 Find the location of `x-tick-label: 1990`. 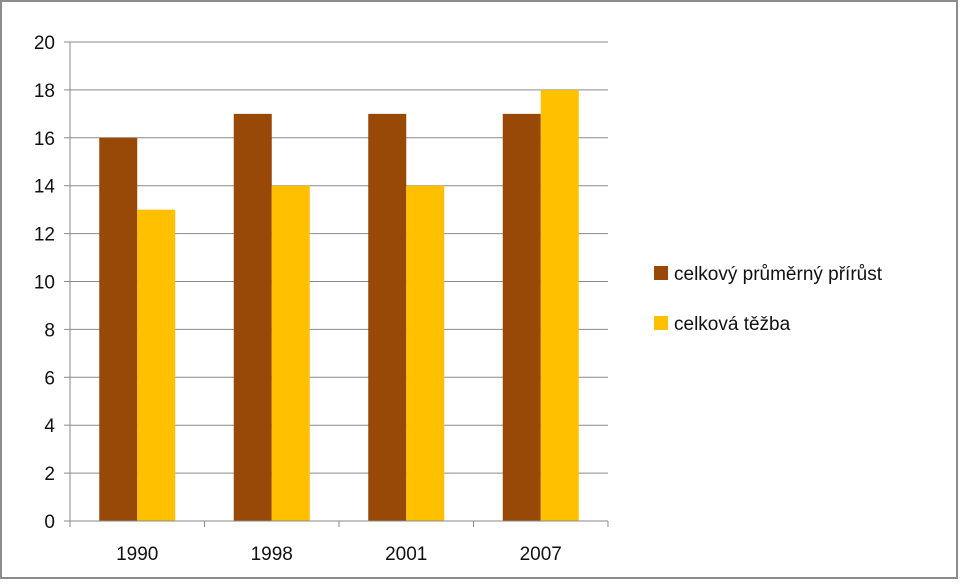

x-tick-label: 1990 is located at coordinates (137, 554).